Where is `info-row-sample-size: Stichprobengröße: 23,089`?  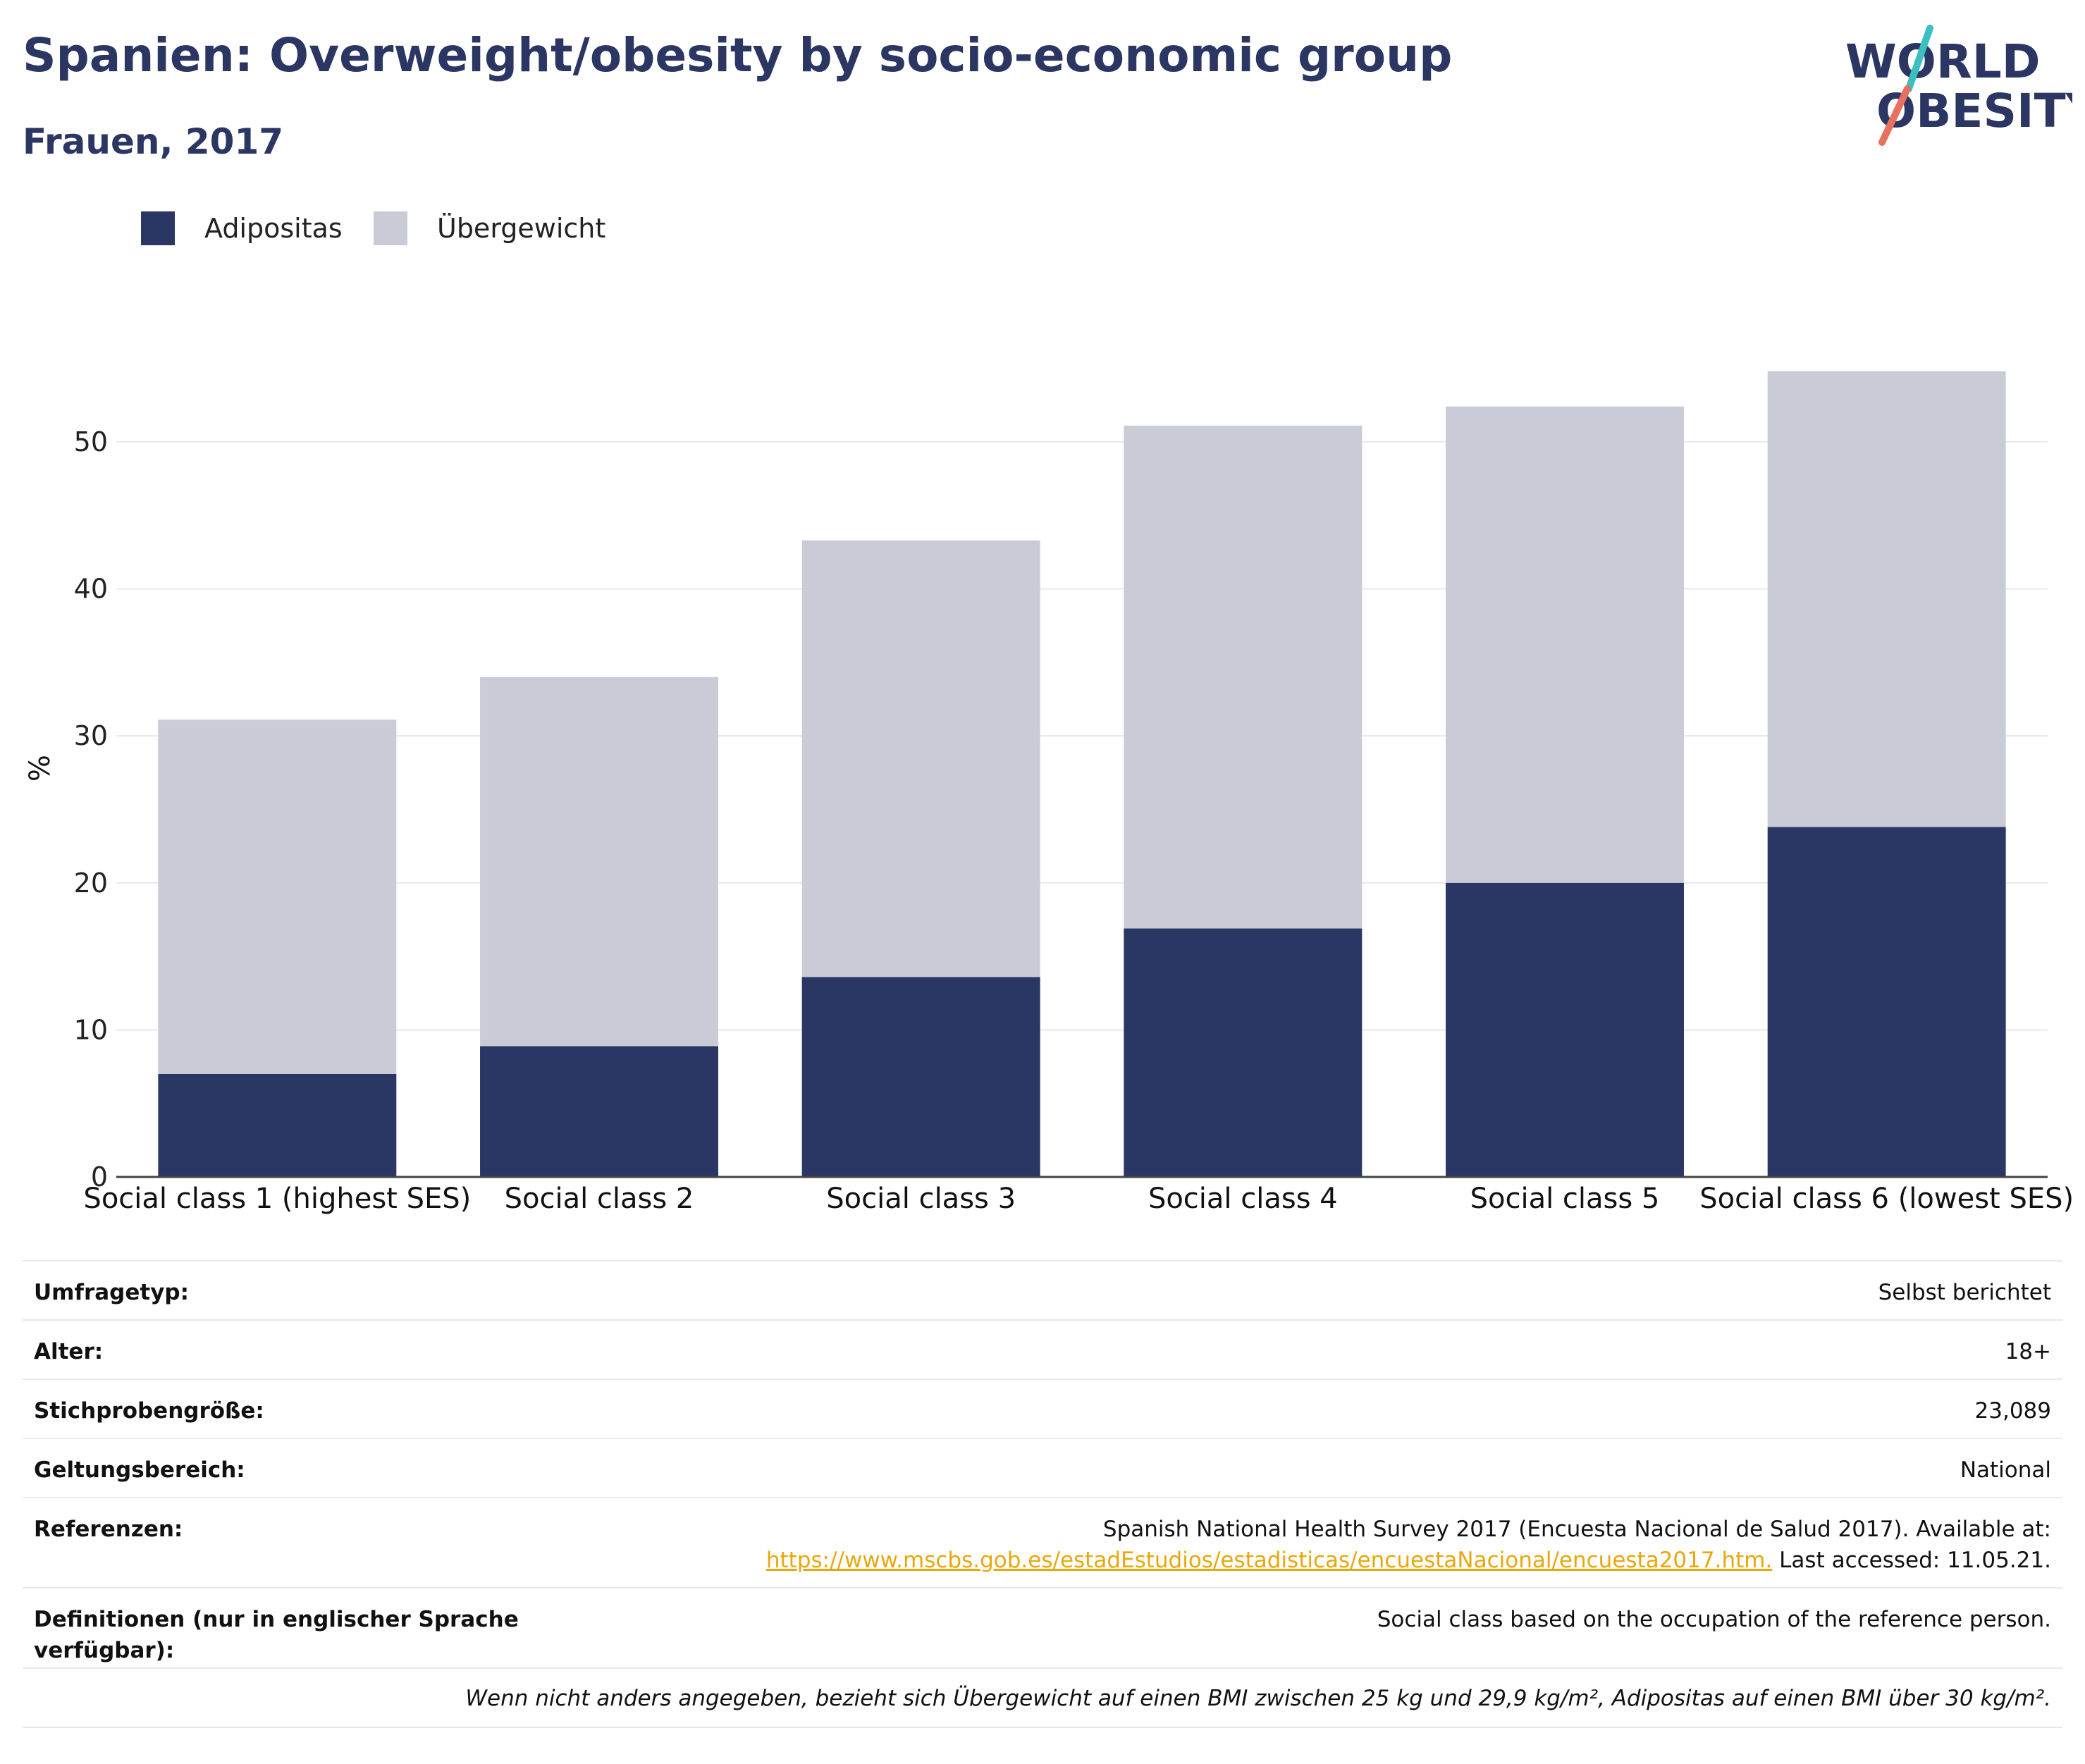
info-row-sample-size: Stichprobengröße: 23,089 is located at coordinates (1042, 1409).